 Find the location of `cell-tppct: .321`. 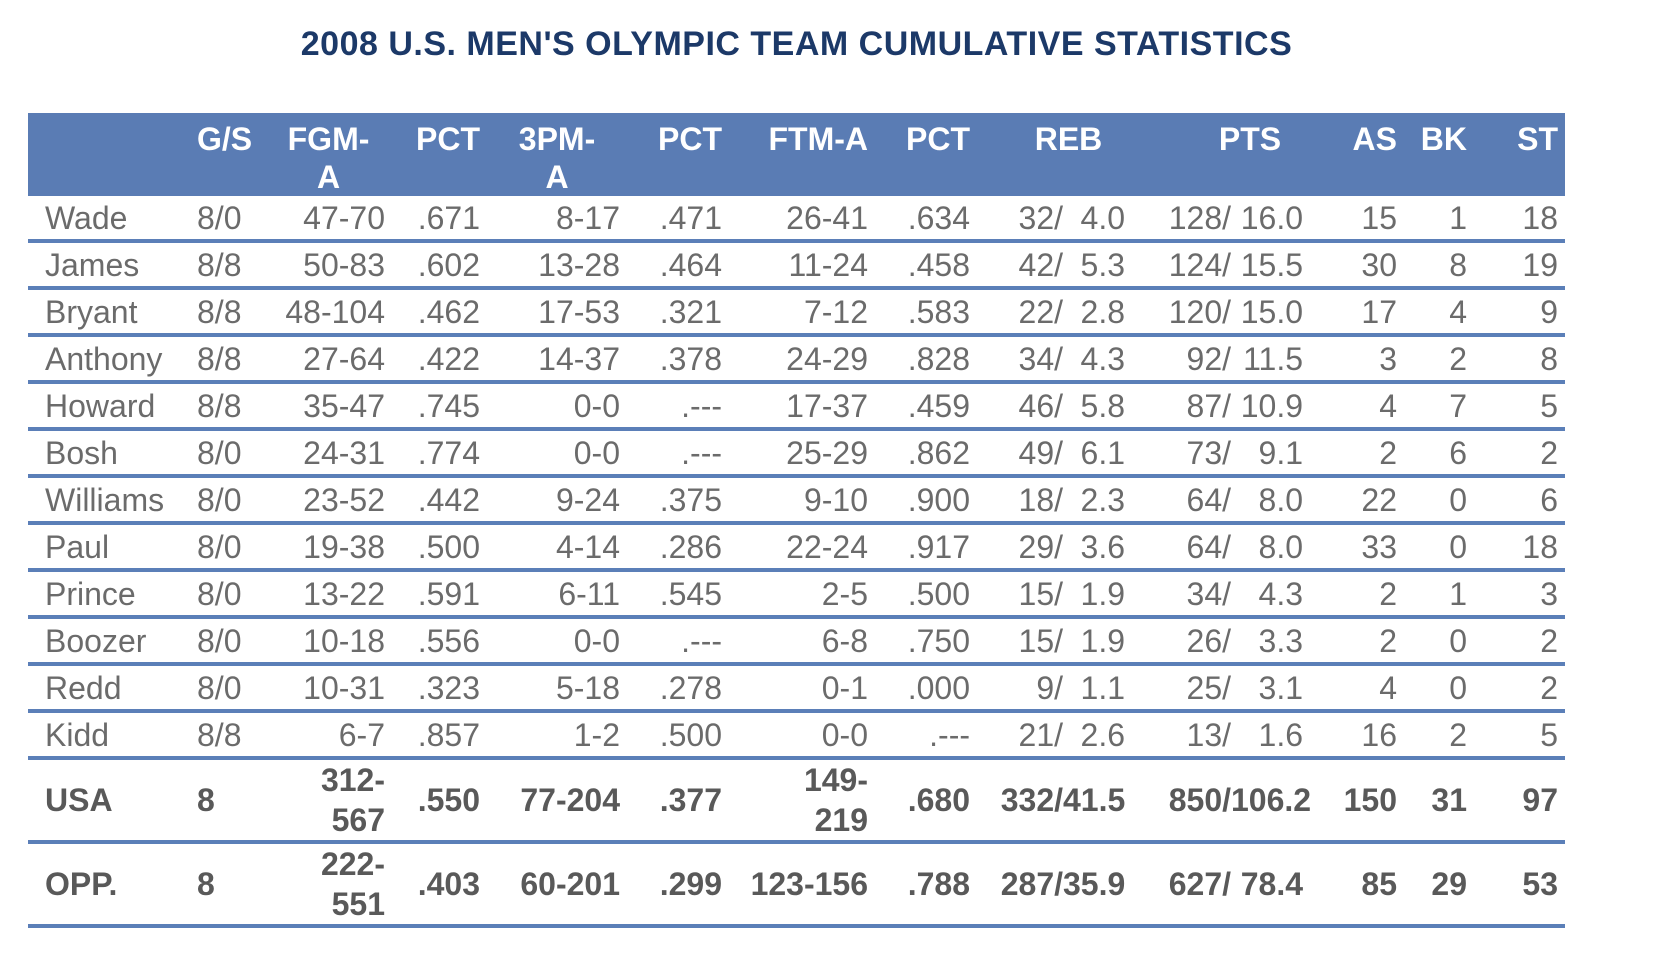

cell-tppct: .321 is located at coordinates (678, 312).